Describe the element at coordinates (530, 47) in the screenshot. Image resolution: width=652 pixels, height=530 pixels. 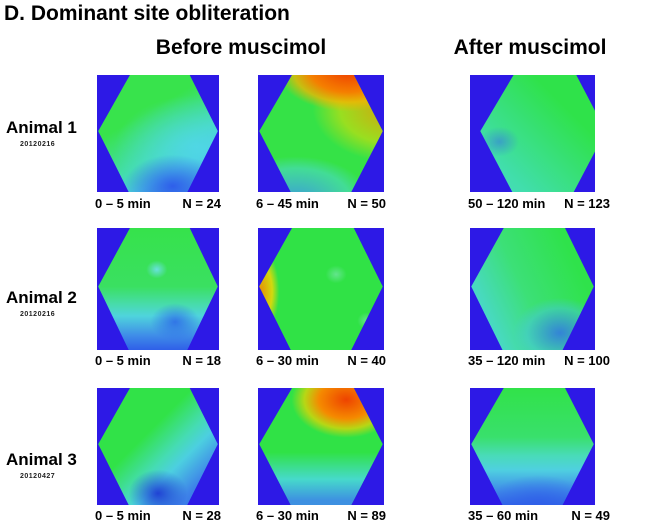
I see `column-header-after-muscimol: After muscimol` at that location.